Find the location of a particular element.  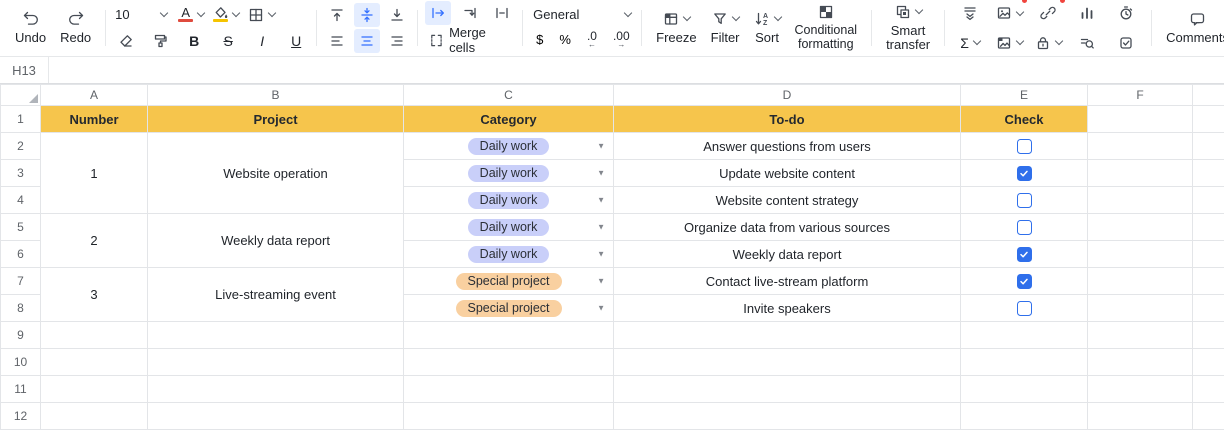

clear-format-button is located at coordinates (126, 41).